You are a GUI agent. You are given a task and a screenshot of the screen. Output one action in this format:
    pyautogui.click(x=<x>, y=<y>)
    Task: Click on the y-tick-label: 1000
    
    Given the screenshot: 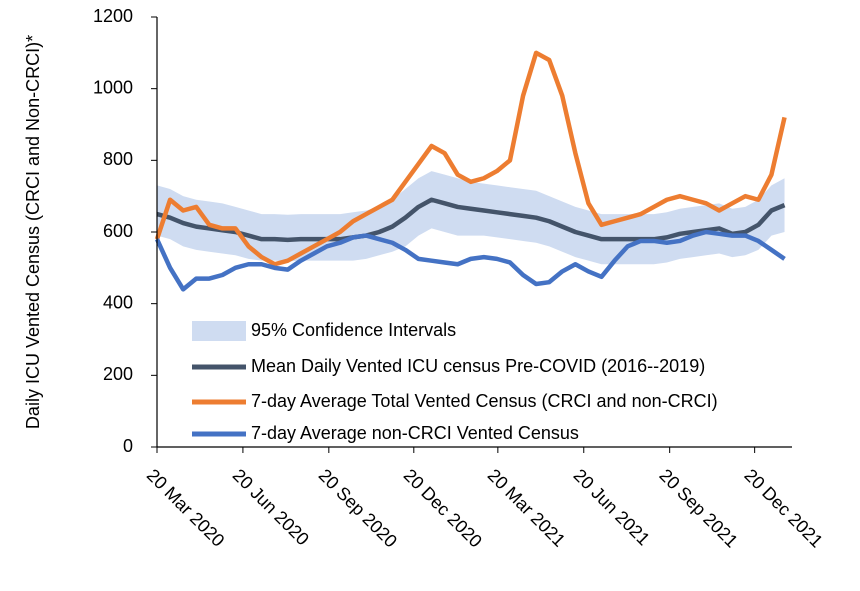 What is the action you would take?
    pyautogui.click(x=113, y=87)
    